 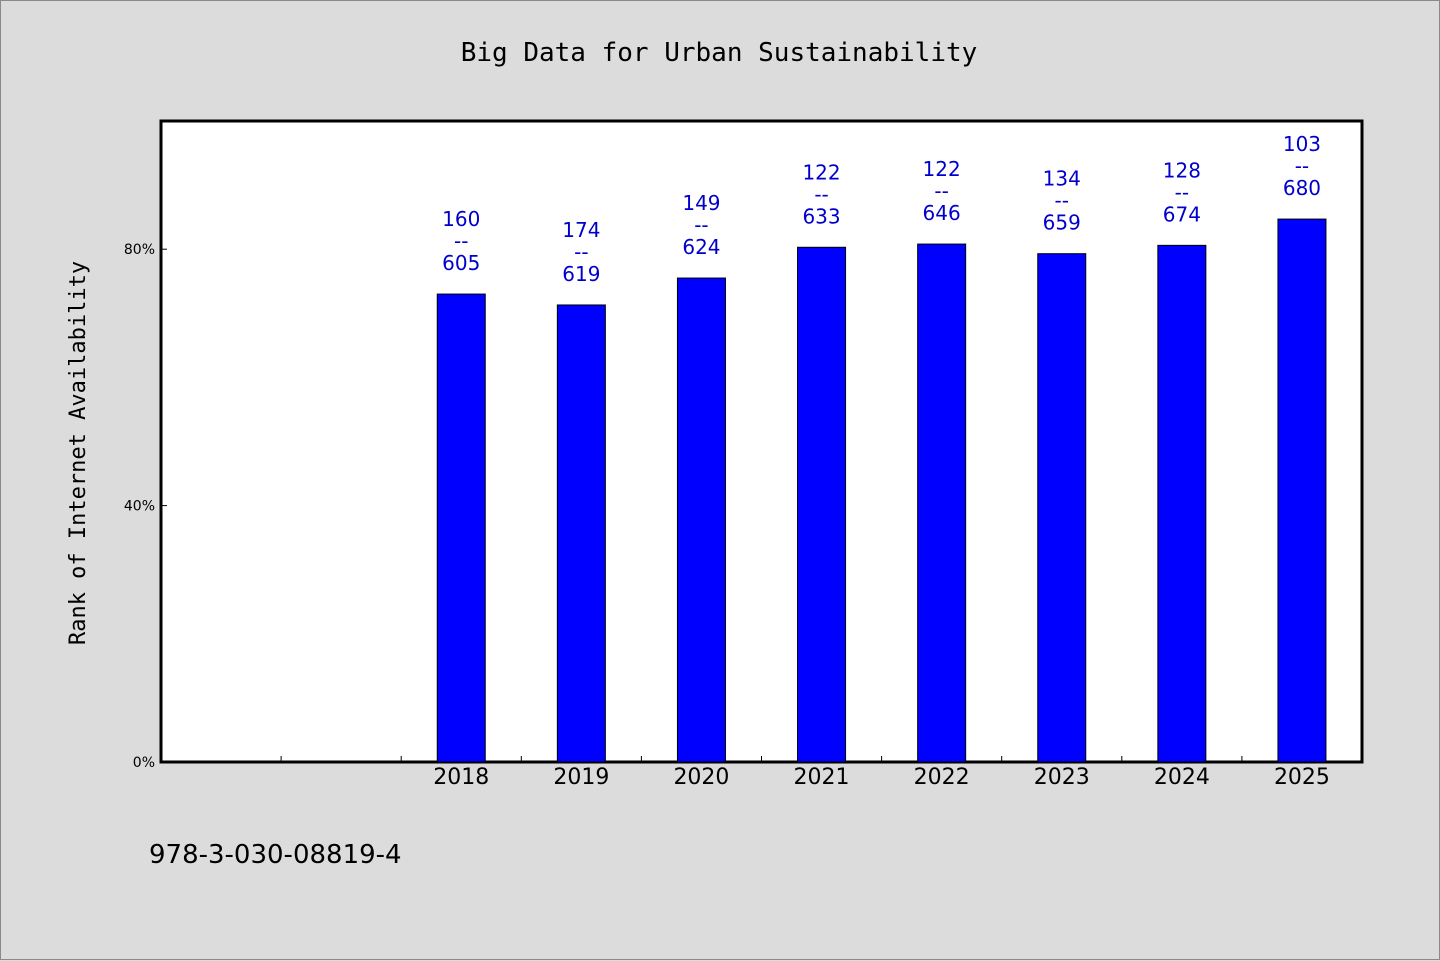 I want to click on bar-label-top-2021: 122, so click(x=821, y=172).